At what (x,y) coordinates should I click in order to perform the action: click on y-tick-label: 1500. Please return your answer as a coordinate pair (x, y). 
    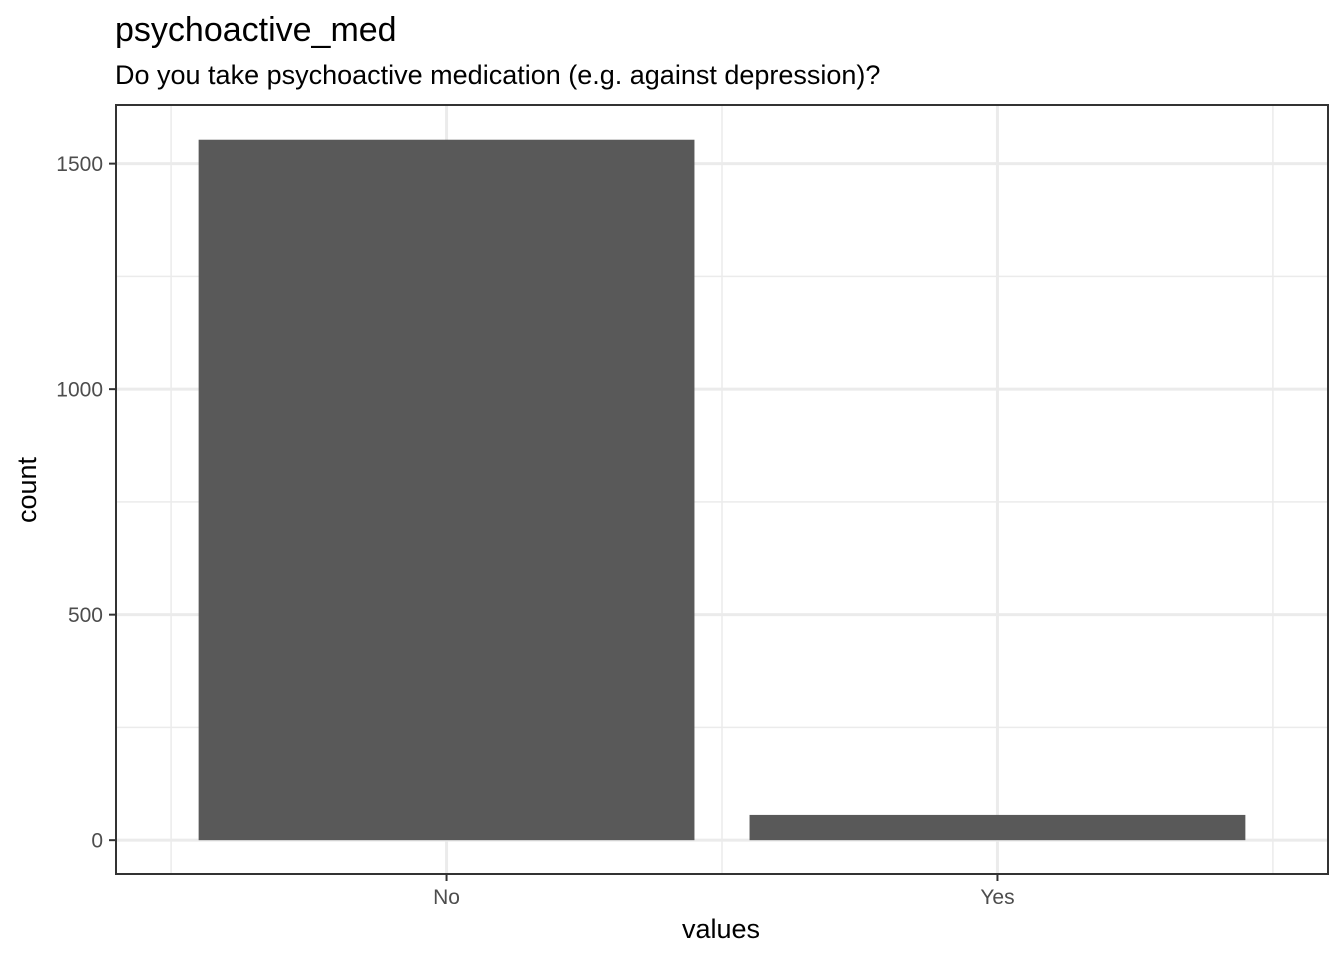
    Looking at the image, I should click on (79, 164).